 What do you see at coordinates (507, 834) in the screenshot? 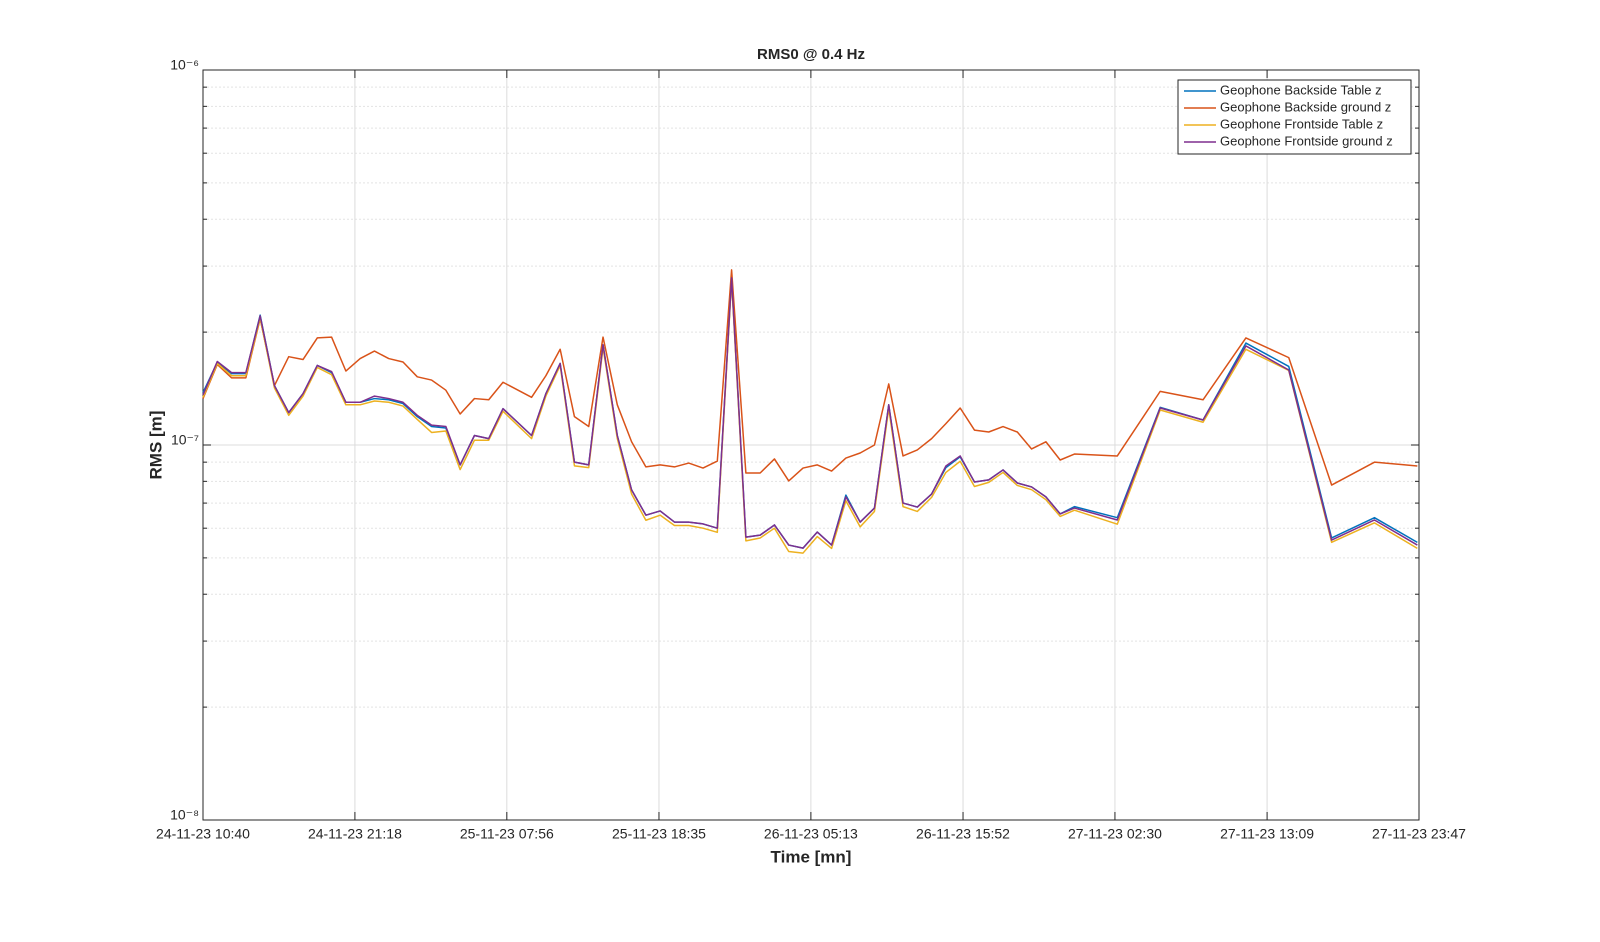
I see `x-tick-label: 25-11-23 07:56` at bounding box center [507, 834].